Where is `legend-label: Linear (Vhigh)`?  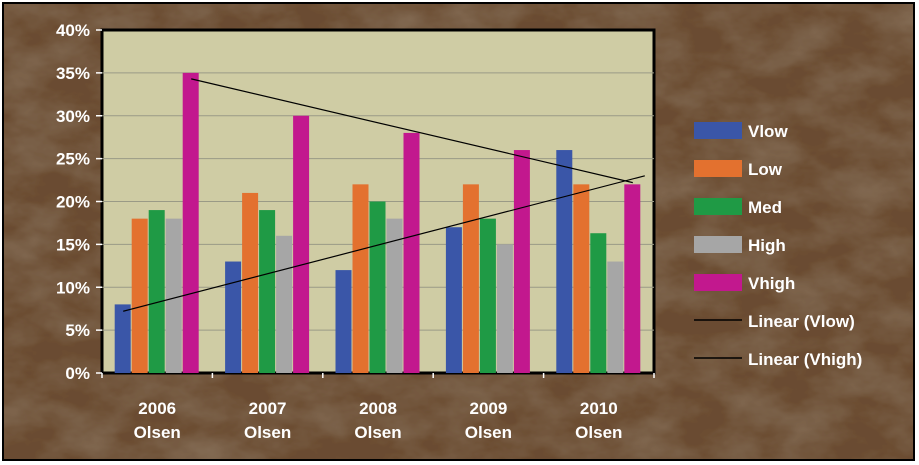 legend-label: Linear (Vhigh) is located at coordinates (805, 359).